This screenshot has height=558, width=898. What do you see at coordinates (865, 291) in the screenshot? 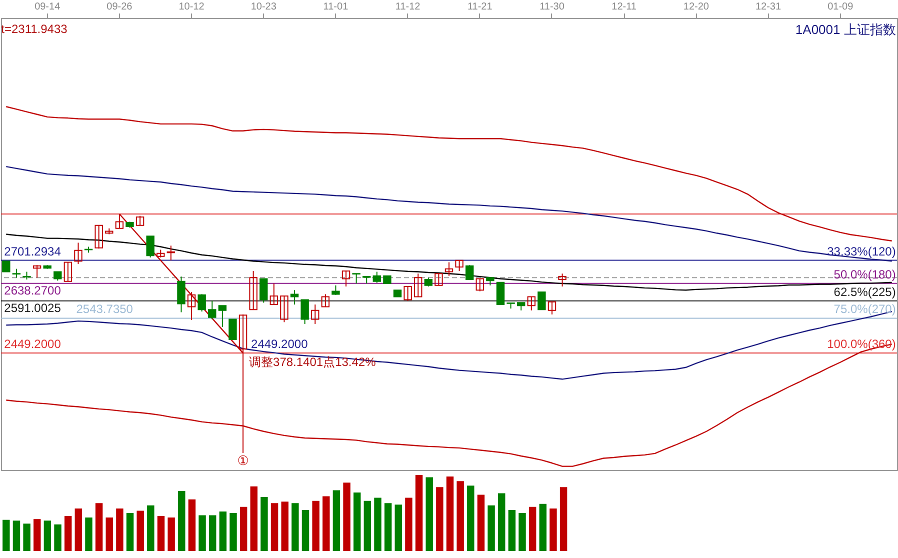
I see `annotation: 62.5%(225)` at bounding box center [865, 291].